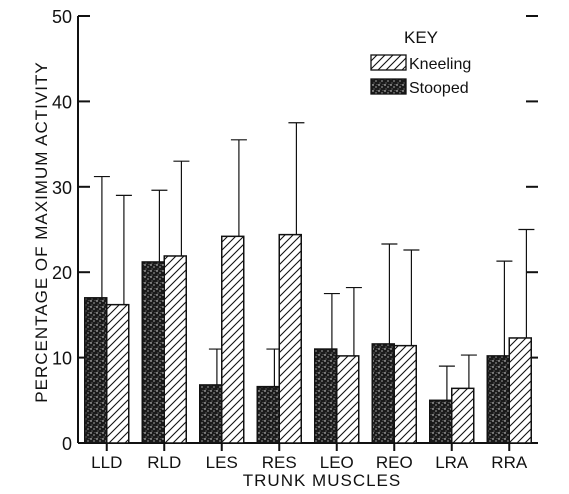 The width and height of the screenshot is (569, 494). What do you see at coordinates (388, 86) in the screenshot?
I see `legend-swatch-stooped` at bounding box center [388, 86].